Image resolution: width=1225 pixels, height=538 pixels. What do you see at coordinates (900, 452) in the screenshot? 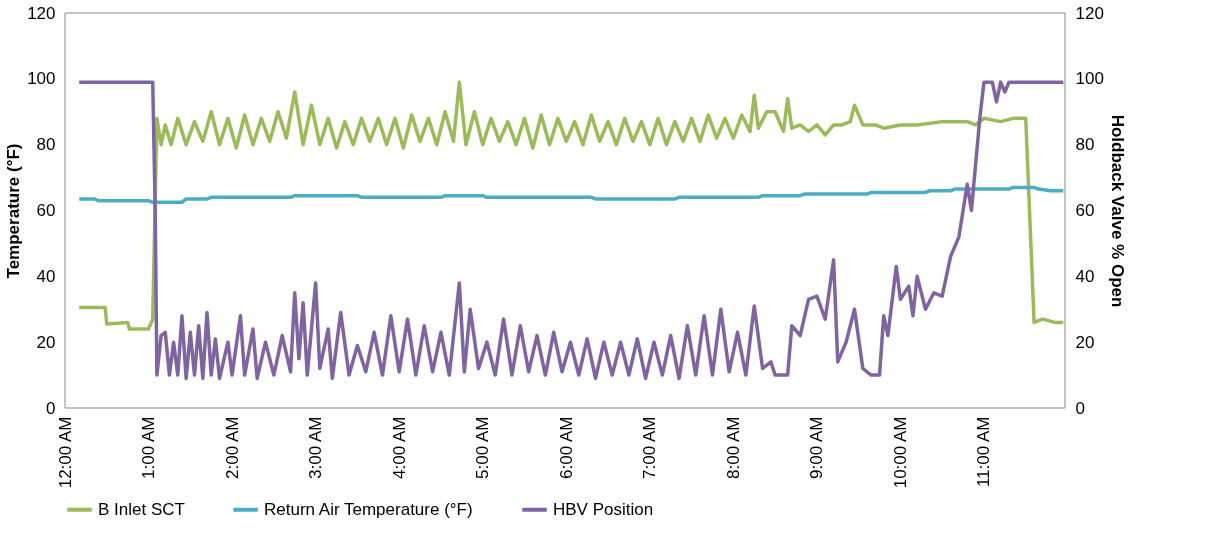
I see `x-tick-label: 10:00 AM` at bounding box center [900, 452].